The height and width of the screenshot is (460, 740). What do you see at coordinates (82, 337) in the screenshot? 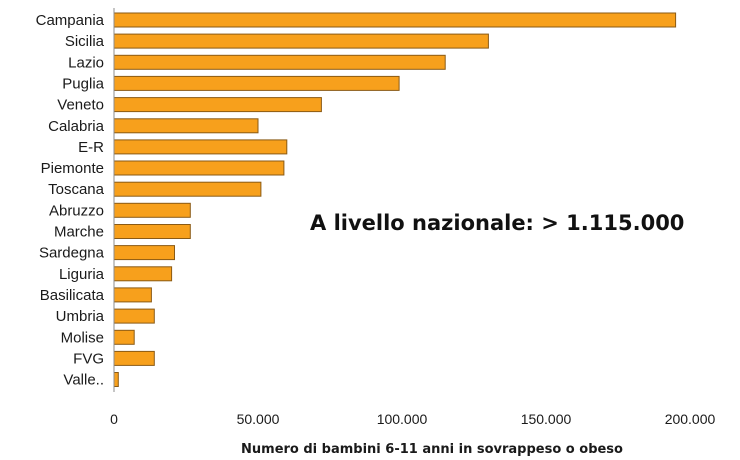
I see `category-label-molise: Molise` at bounding box center [82, 337].